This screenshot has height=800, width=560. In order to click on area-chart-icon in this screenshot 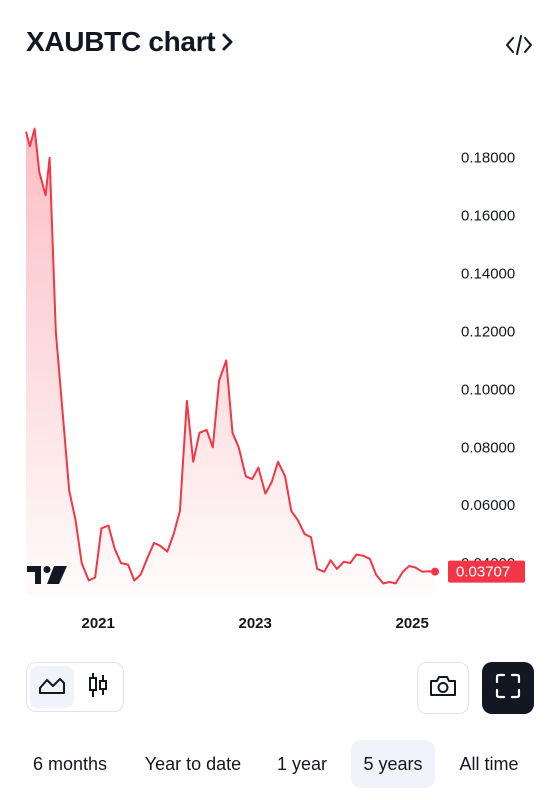, I will do `click(52, 687)`.